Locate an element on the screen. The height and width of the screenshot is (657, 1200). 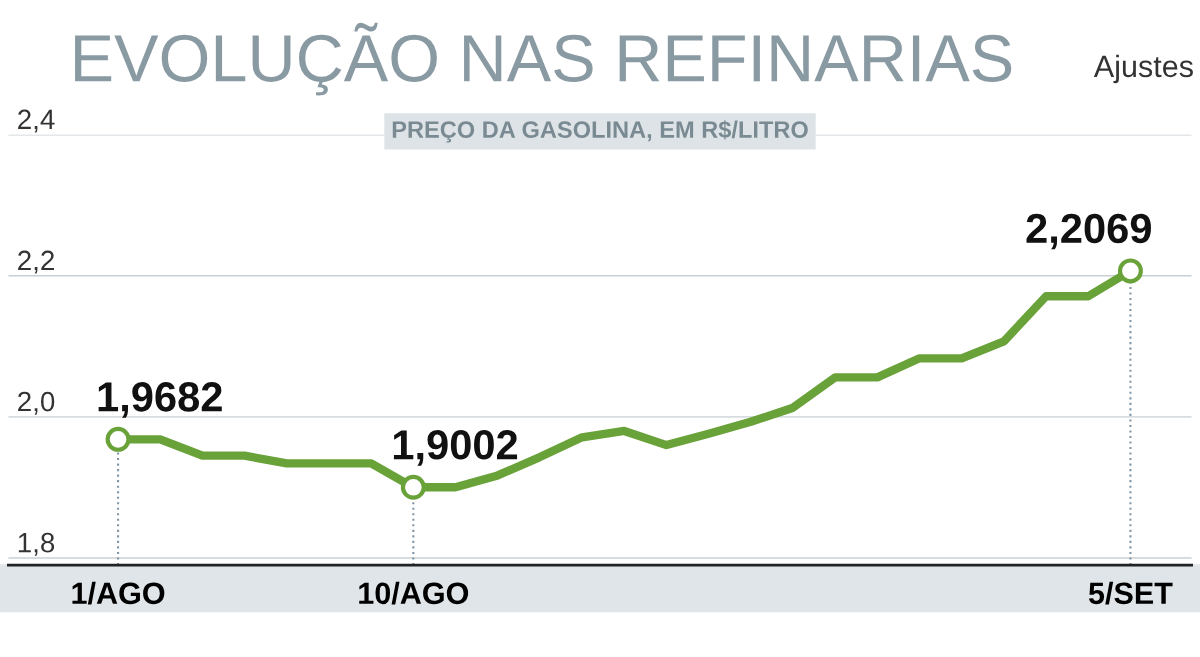
x-tick-label: 5/SET is located at coordinates (1130, 593).